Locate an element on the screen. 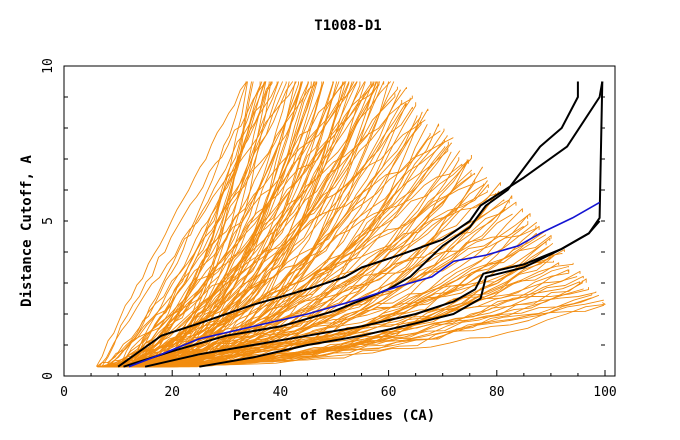 The height and width of the screenshot is (440, 680). chart-title: T1008-D1 is located at coordinates (347, 26).